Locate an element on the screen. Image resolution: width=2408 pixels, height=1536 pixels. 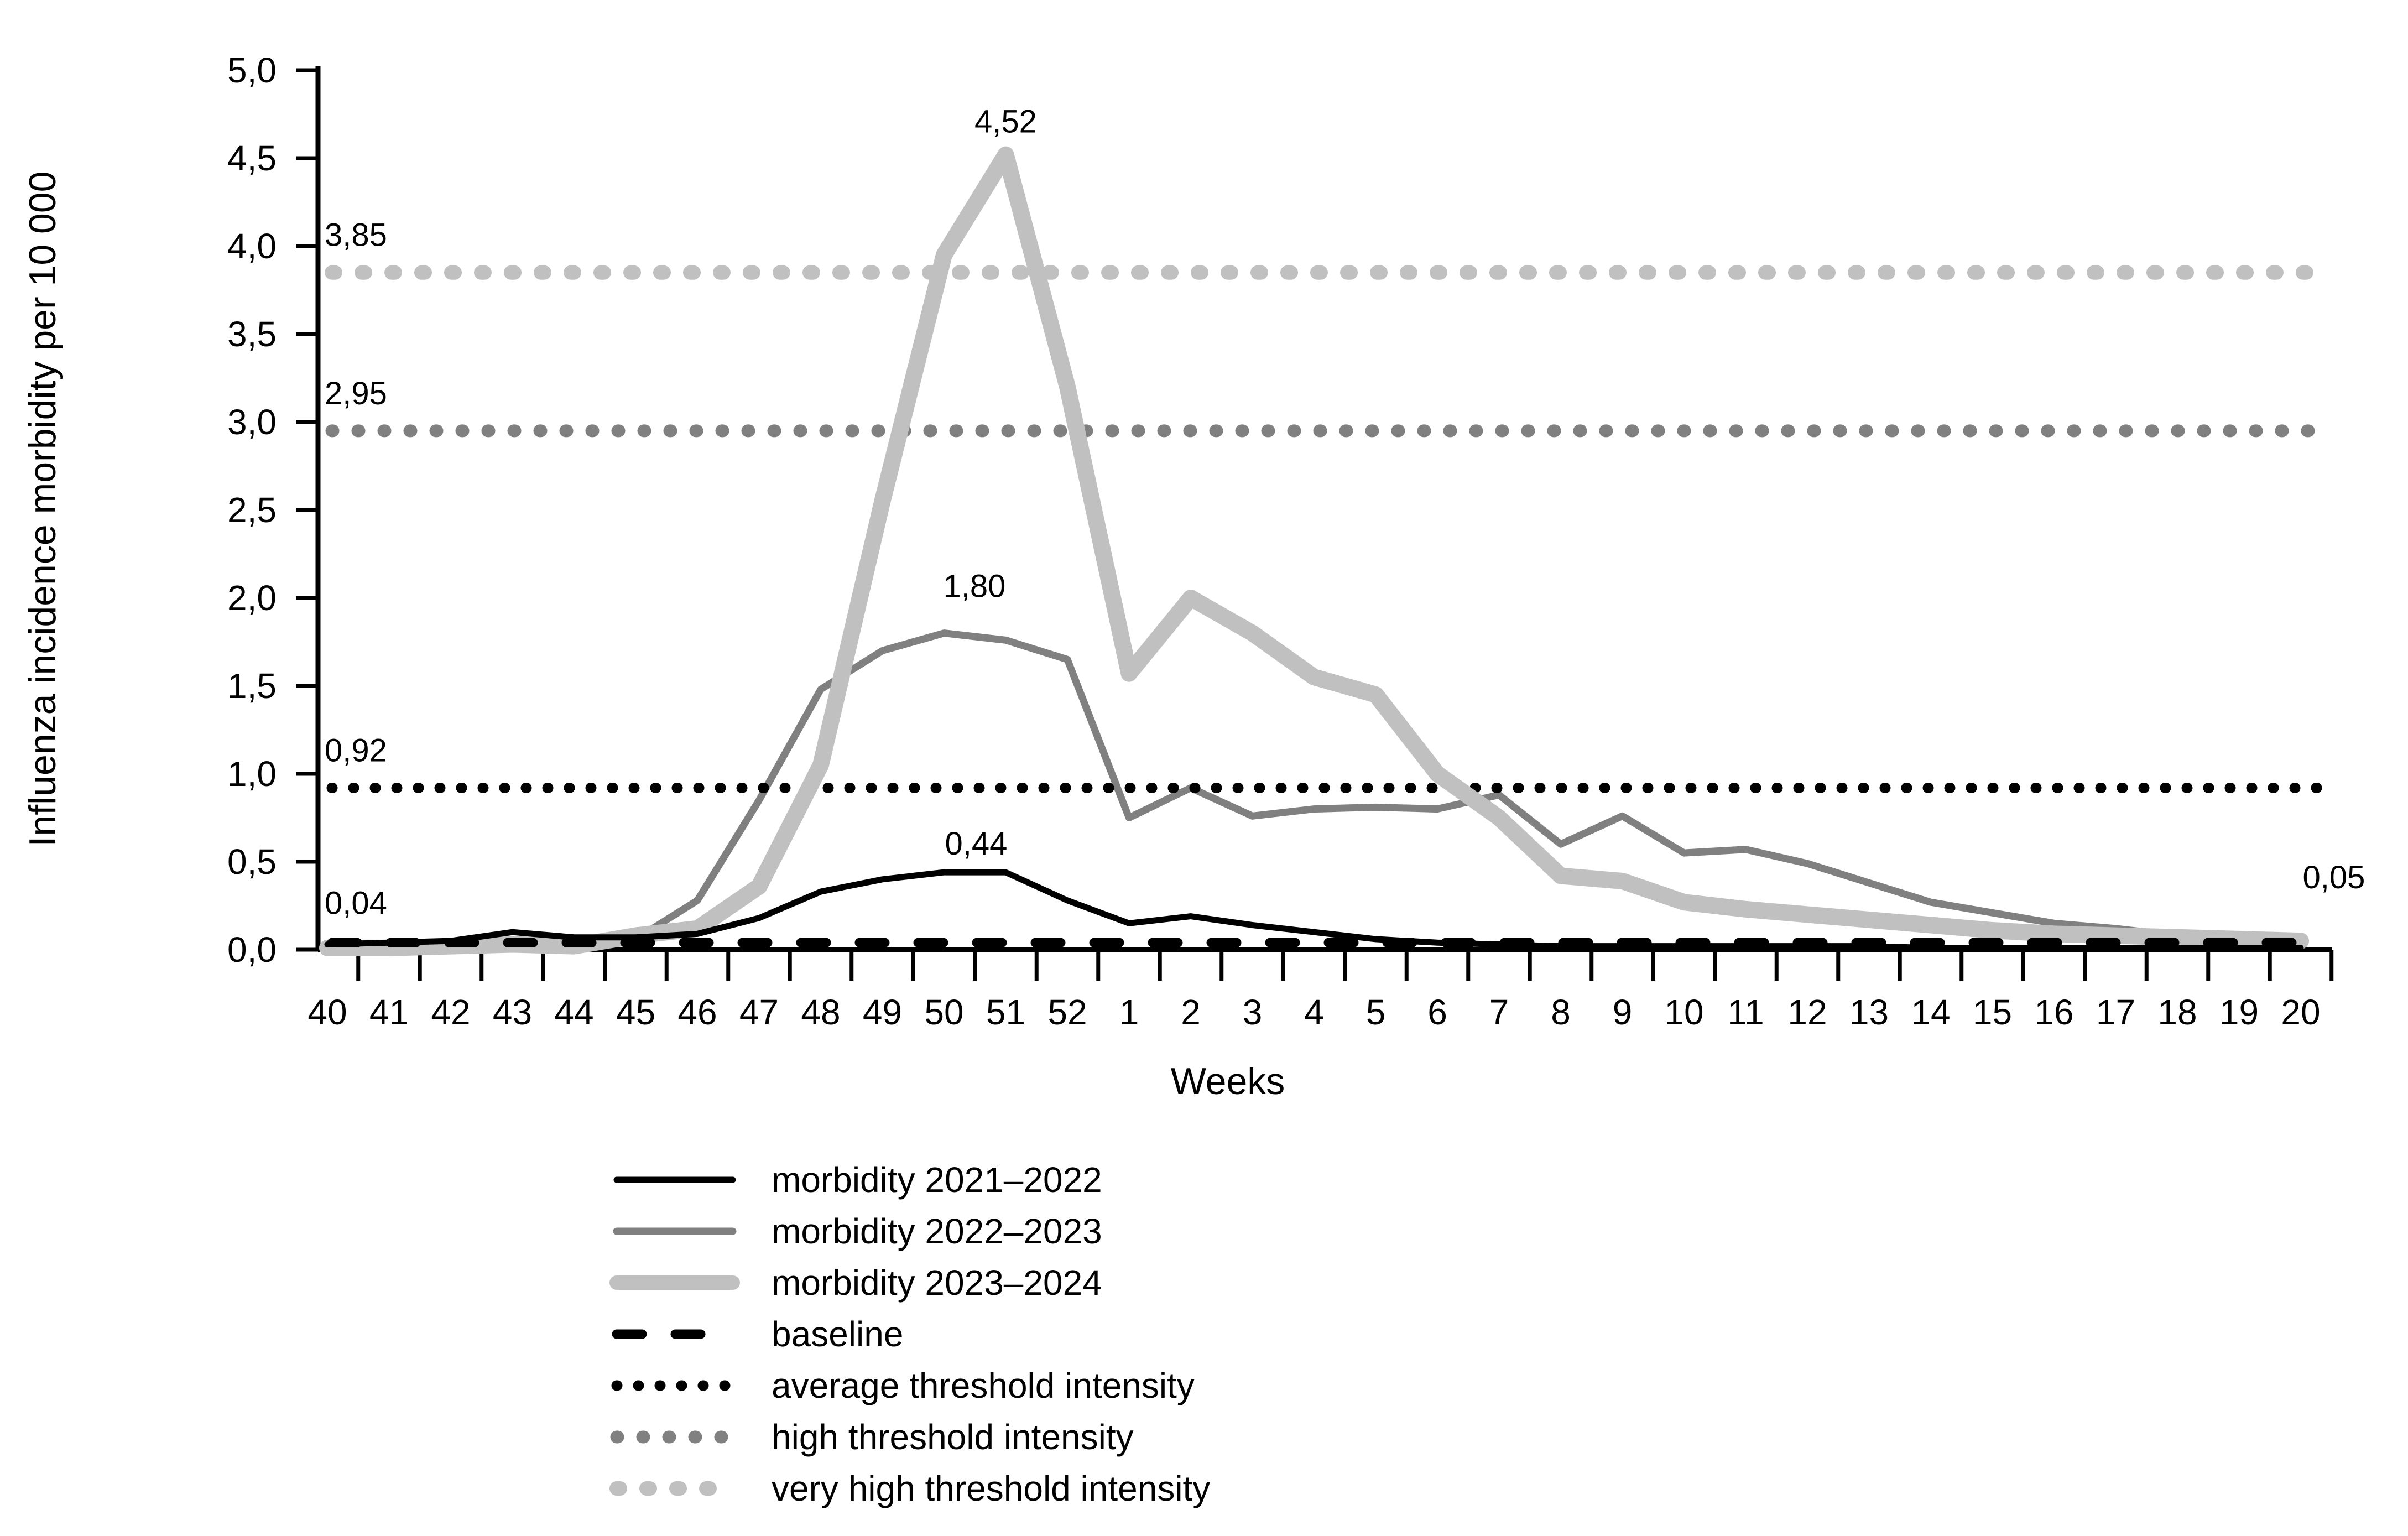
x-tick-label-week-46: 46 is located at coordinates (697, 1012).